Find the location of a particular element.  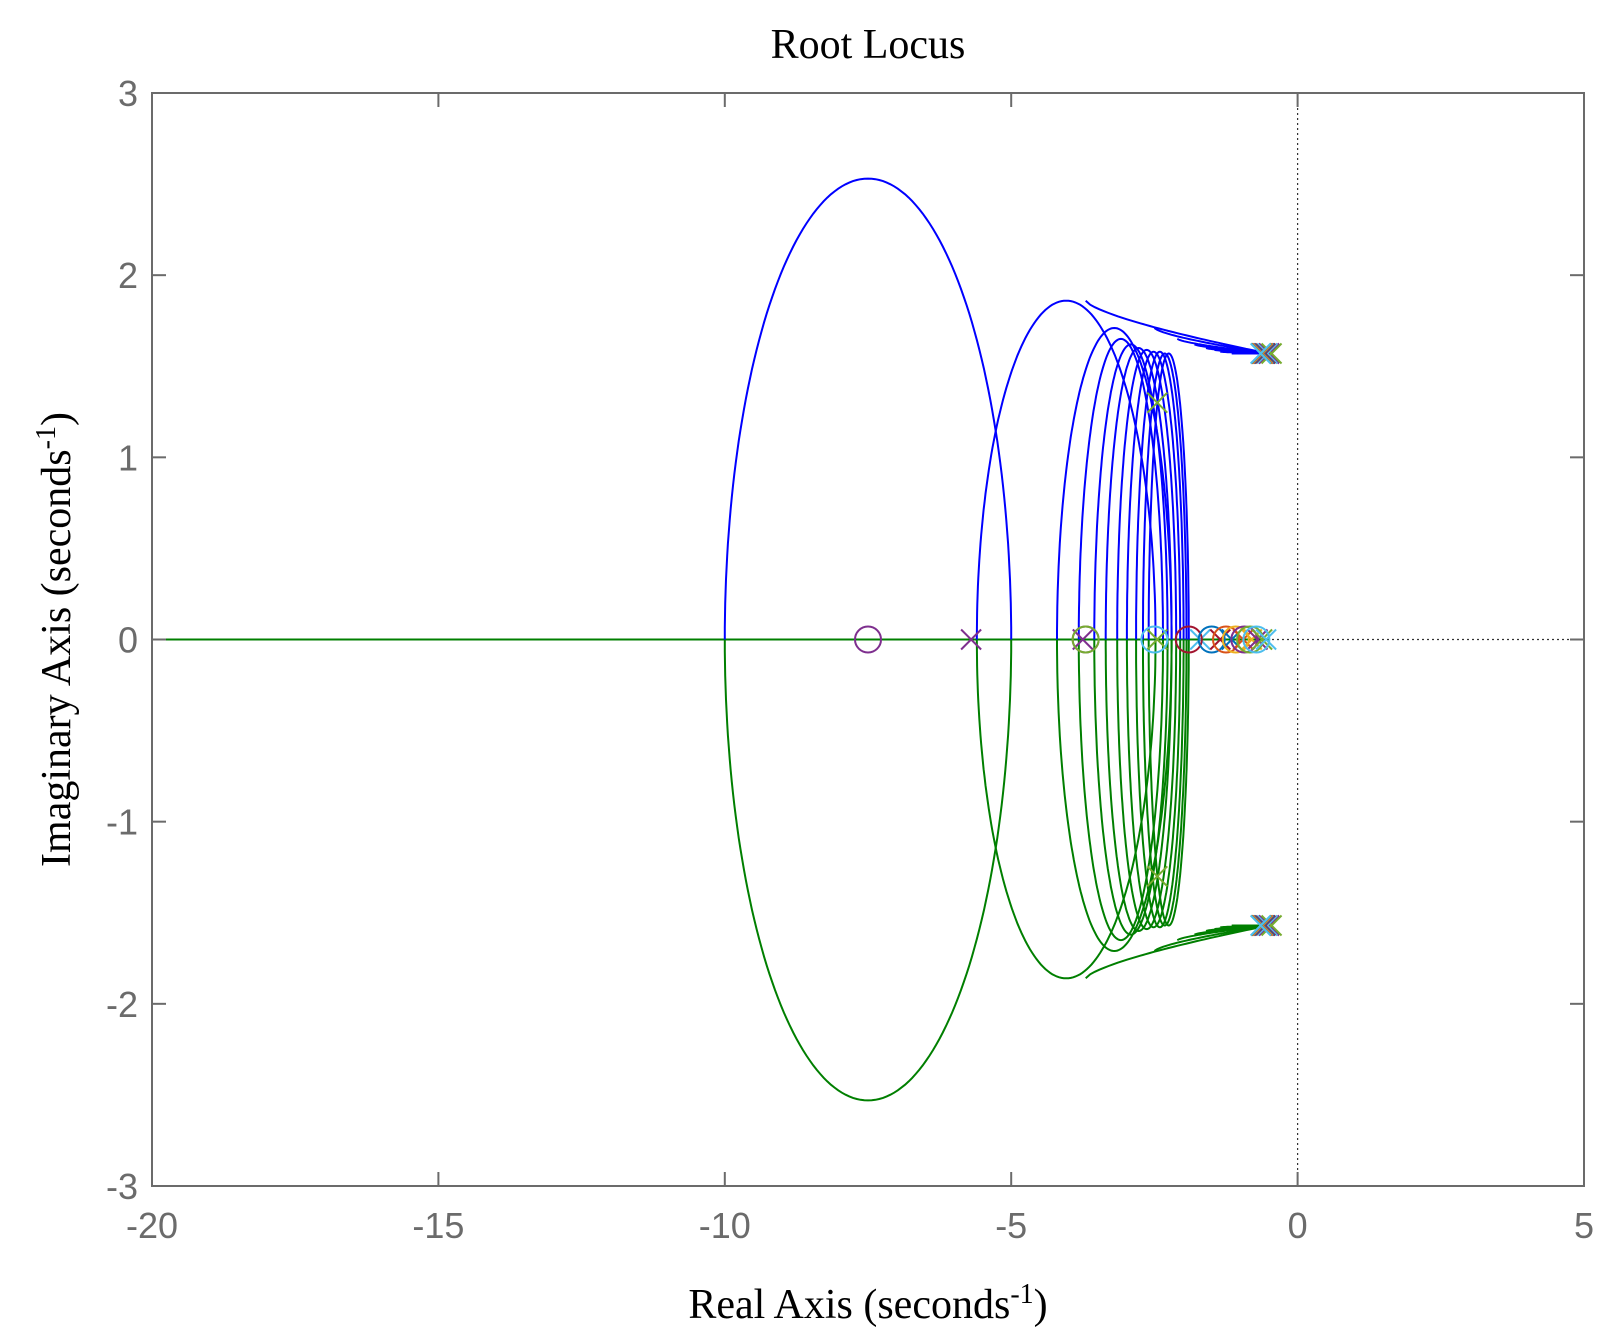

pole-zero-markers is located at coordinates (1068, 639).